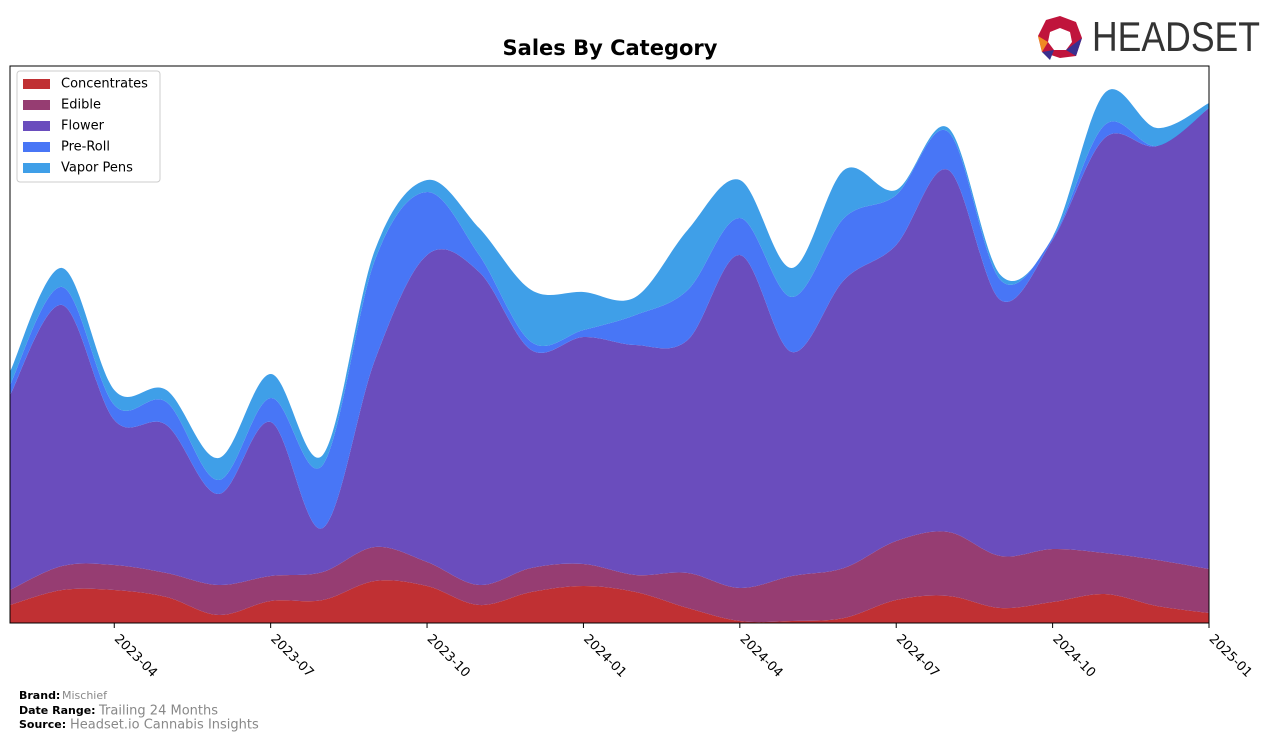 This screenshot has width=1276, height=742. I want to click on footer-label: Date Range:, so click(57, 710).